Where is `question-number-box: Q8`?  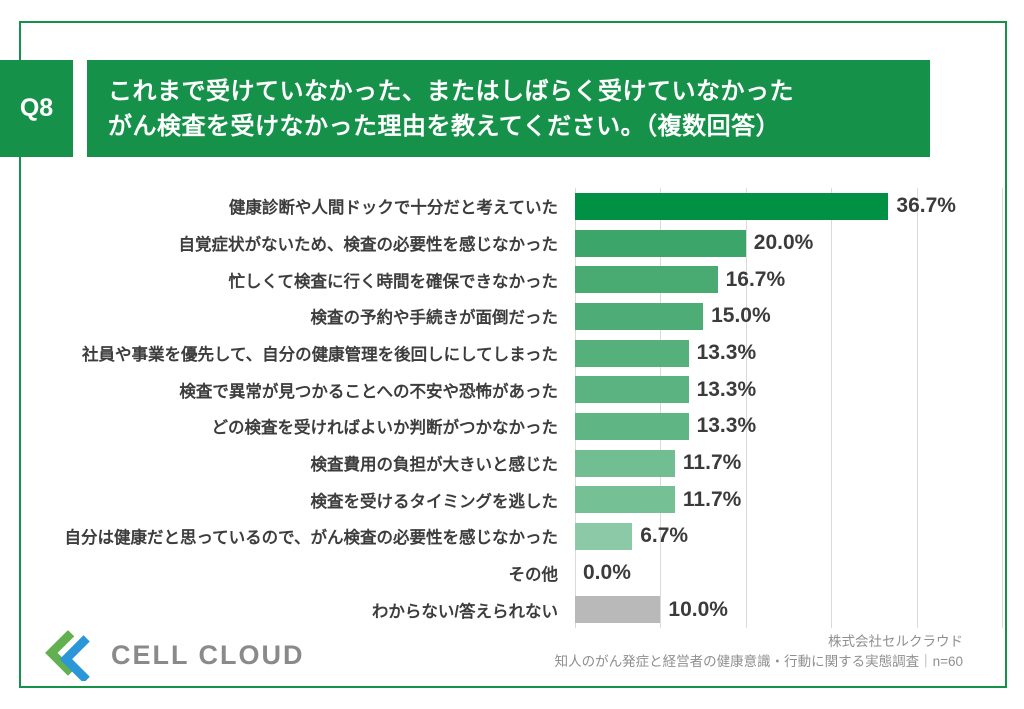
question-number-box: Q8 is located at coordinates (36, 108).